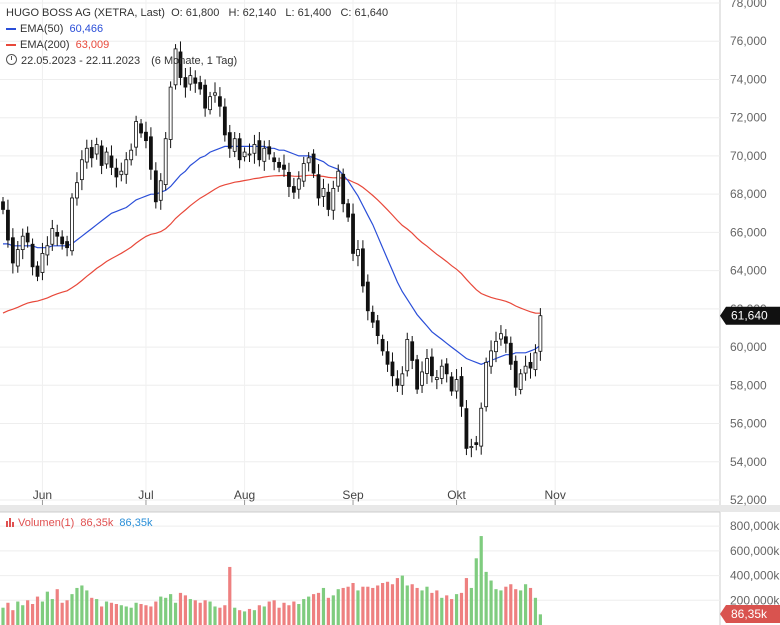 The image size is (780, 625). What do you see at coordinates (45, 45) in the screenshot?
I see `ema200-label: EMA(200)` at bounding box center [45, 45].